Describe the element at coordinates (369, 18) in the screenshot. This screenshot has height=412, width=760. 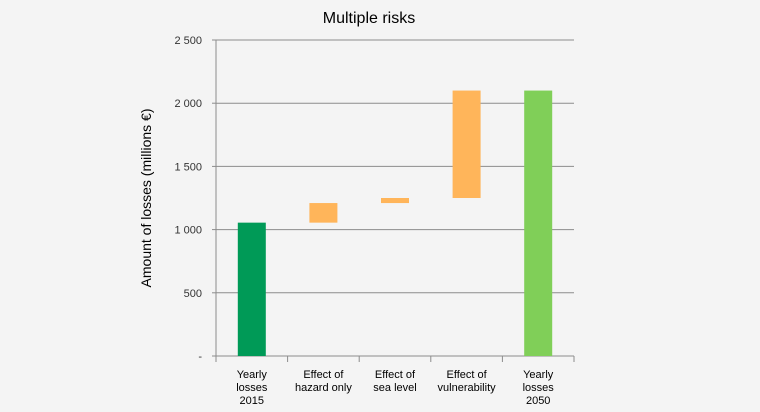
I see `chart-title: Multiple risks` at that location.